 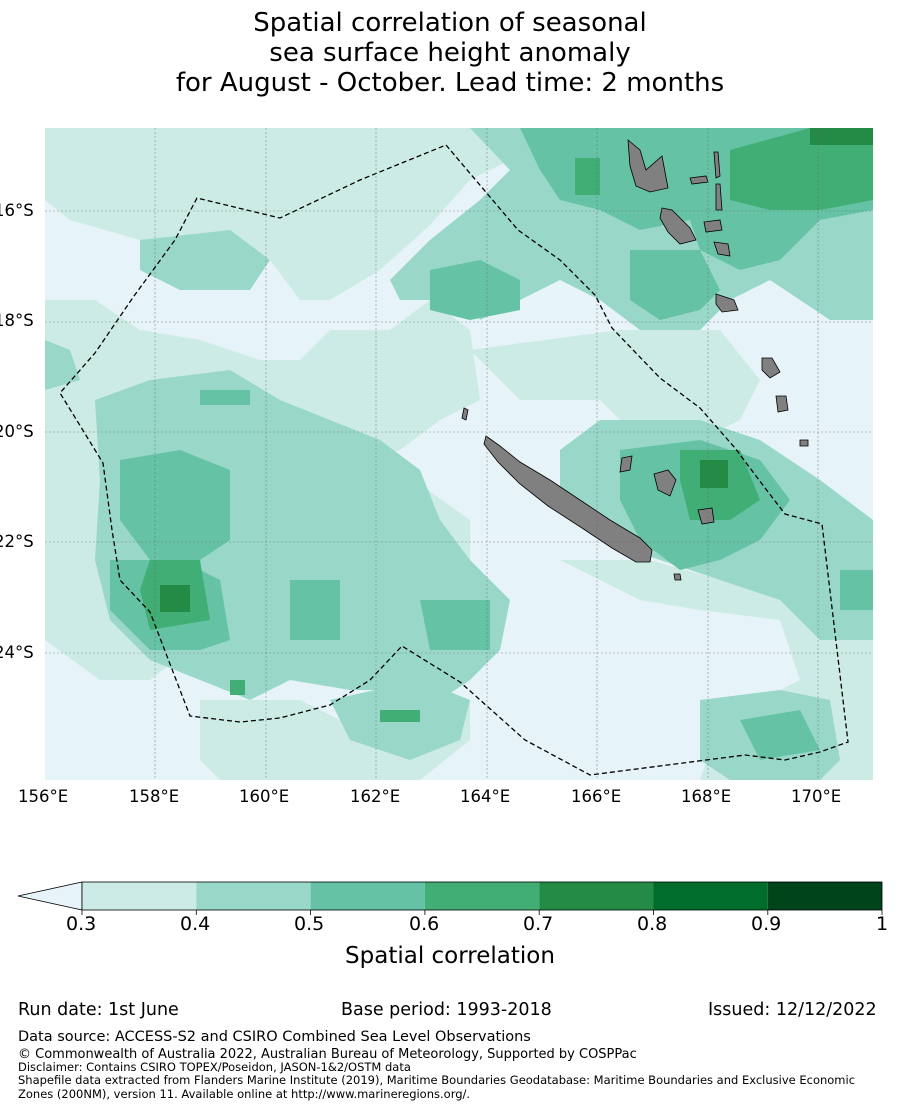 I want to click on island-malekula, so click(x=678, y=226).